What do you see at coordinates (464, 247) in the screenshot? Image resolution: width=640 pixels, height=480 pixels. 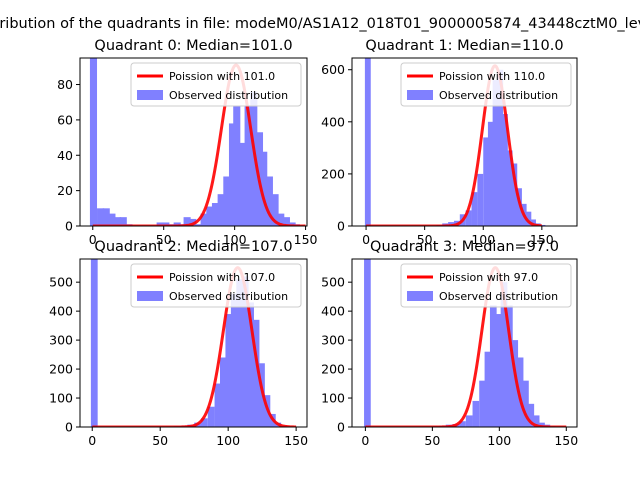 I see `panel-title: Quadrant 3: Median=97.0` at bounding box center [464, 247].